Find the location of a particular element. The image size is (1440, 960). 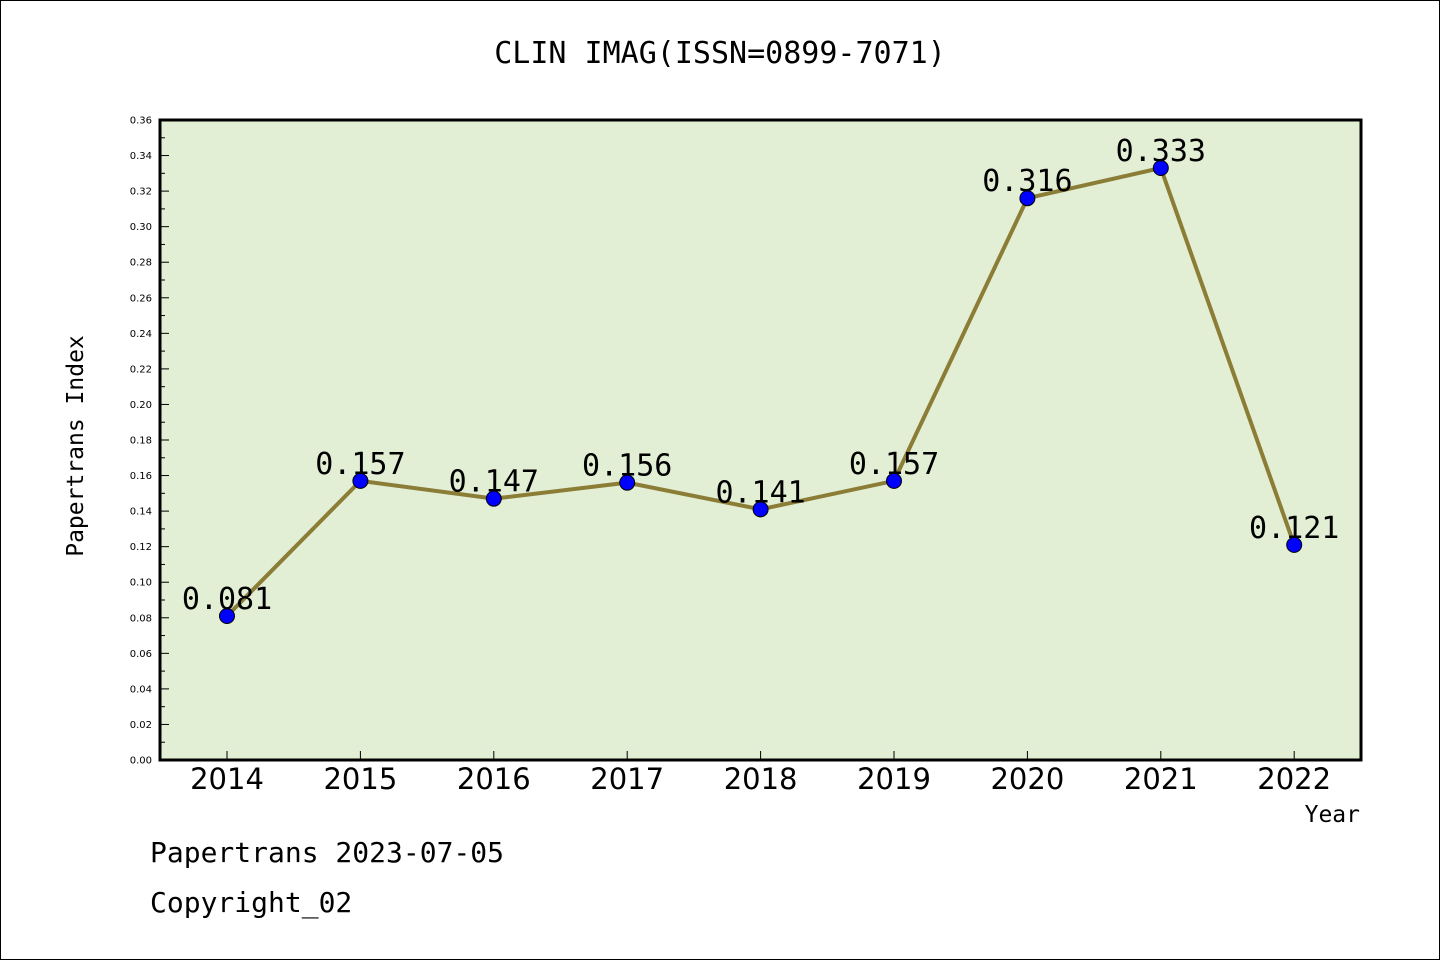

y-tick-label: 0.02 is located at coordinates (141, 725).